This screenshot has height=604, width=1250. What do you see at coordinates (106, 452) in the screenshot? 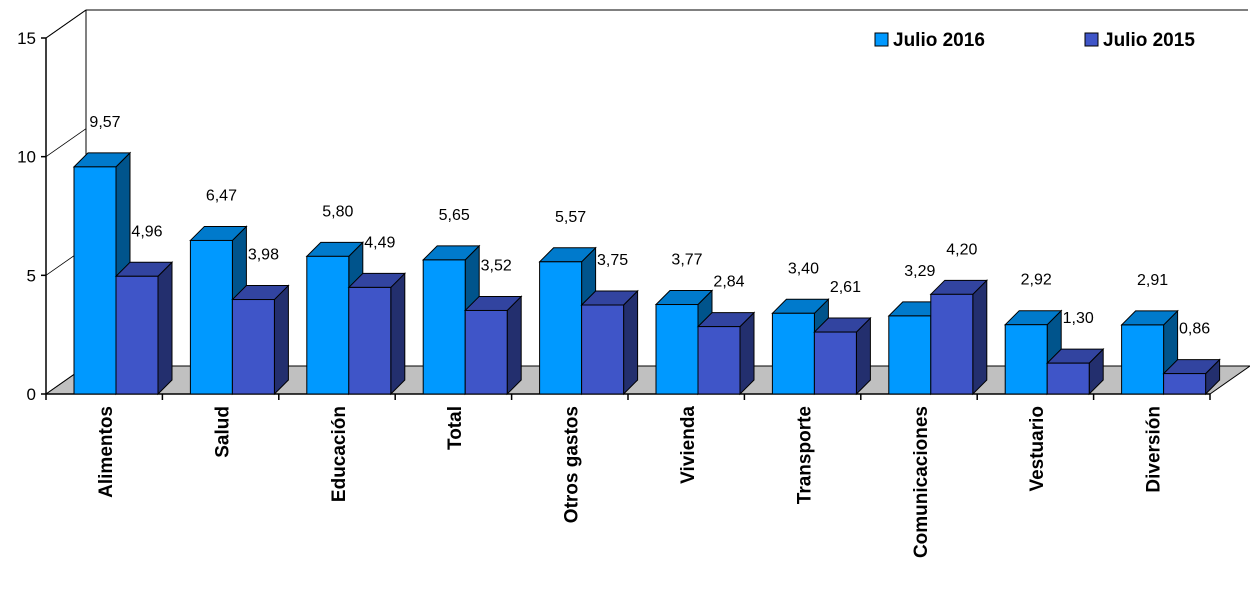
I see `x-category-label: Alimentos` at bounding box center [106, 452].